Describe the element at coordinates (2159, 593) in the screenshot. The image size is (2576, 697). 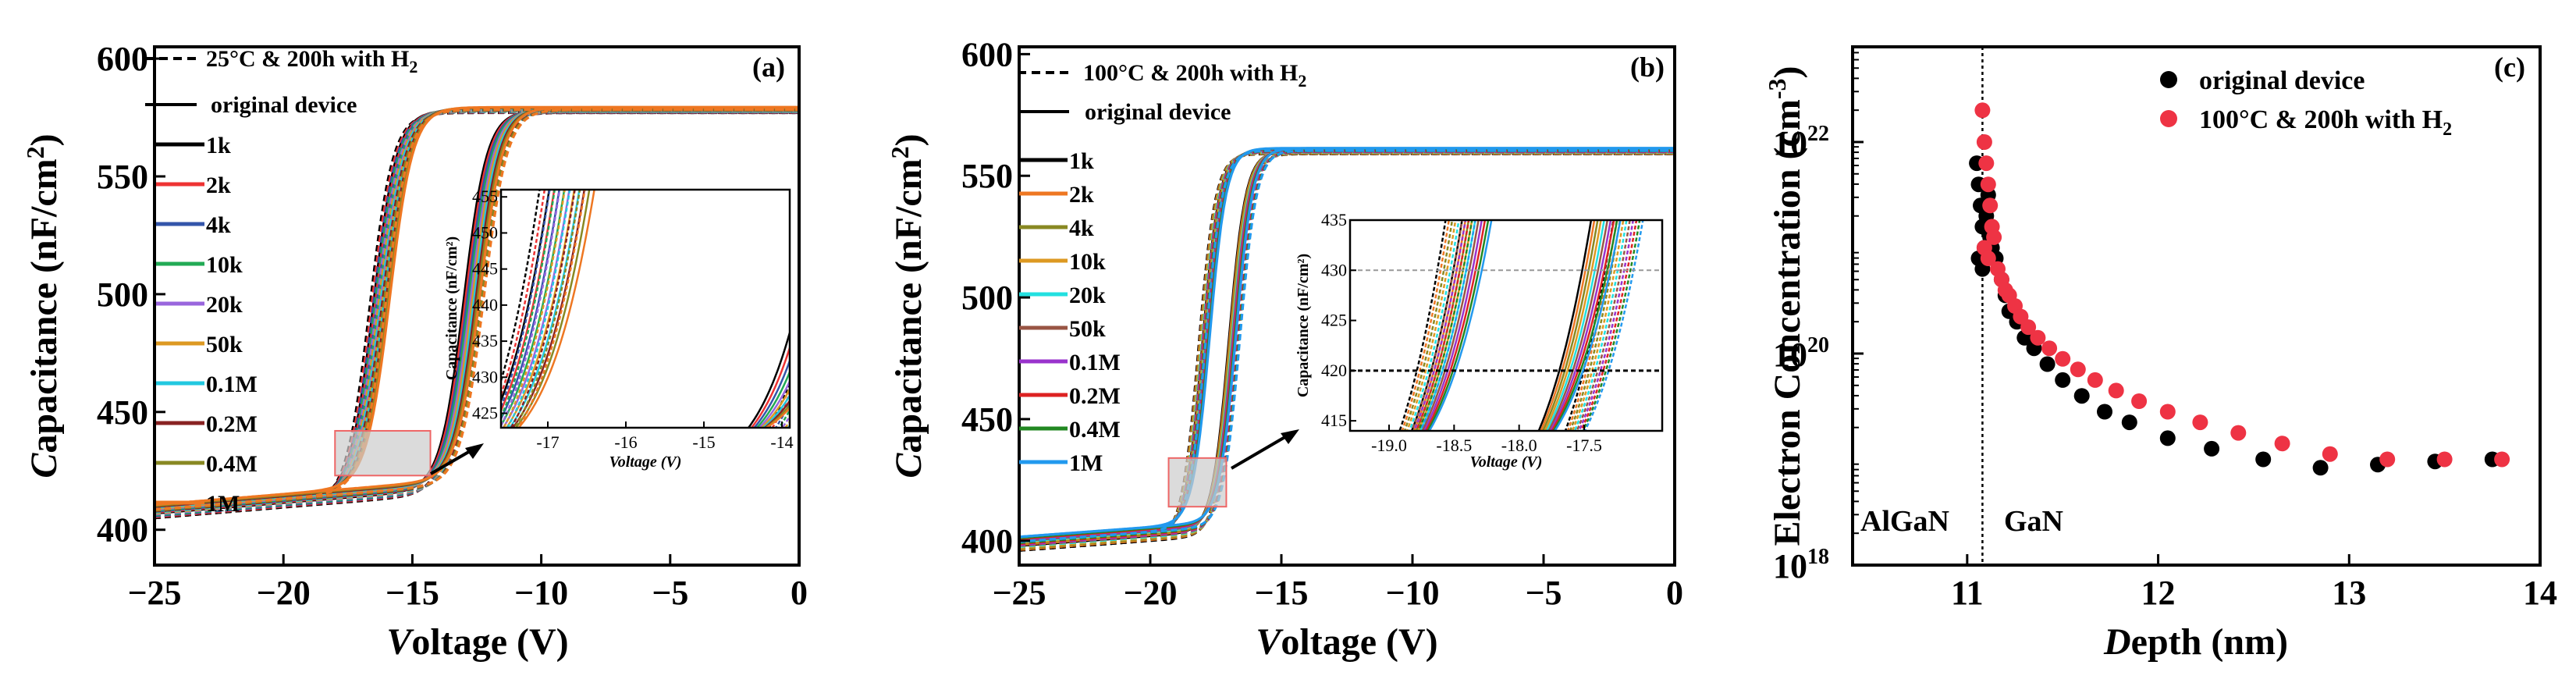
I see `x-tick-label: 12` at that location.